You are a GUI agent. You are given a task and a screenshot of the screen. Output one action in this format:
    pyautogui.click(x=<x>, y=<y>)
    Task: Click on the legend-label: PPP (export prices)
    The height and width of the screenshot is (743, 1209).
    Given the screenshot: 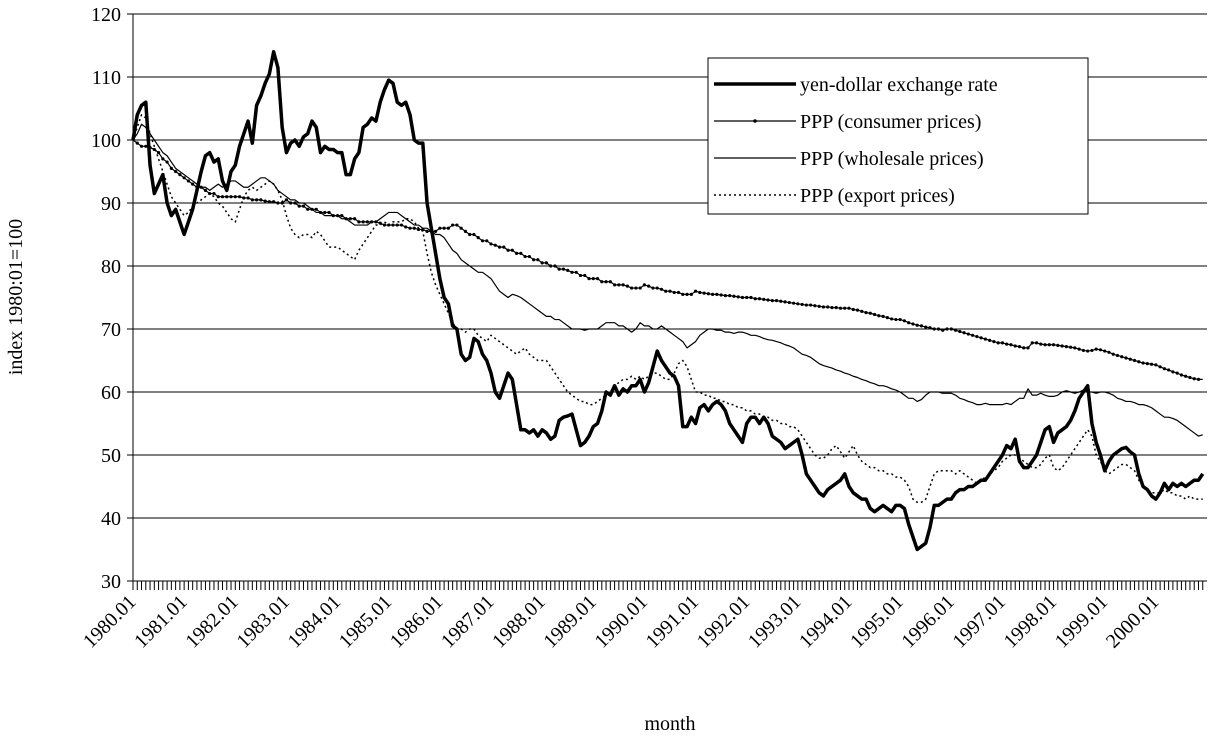 What is the action you would take?
    pyautogui.click(x=877, y=196)
    